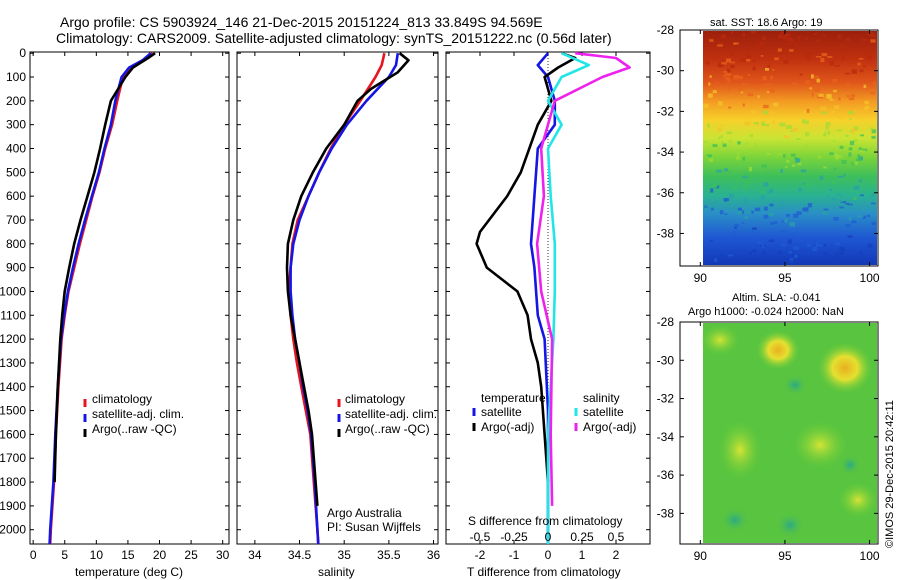 This screenshot has height=580, width=900. I want to click on temperature-xlabel: temperature (deg C), so click(129, 572).